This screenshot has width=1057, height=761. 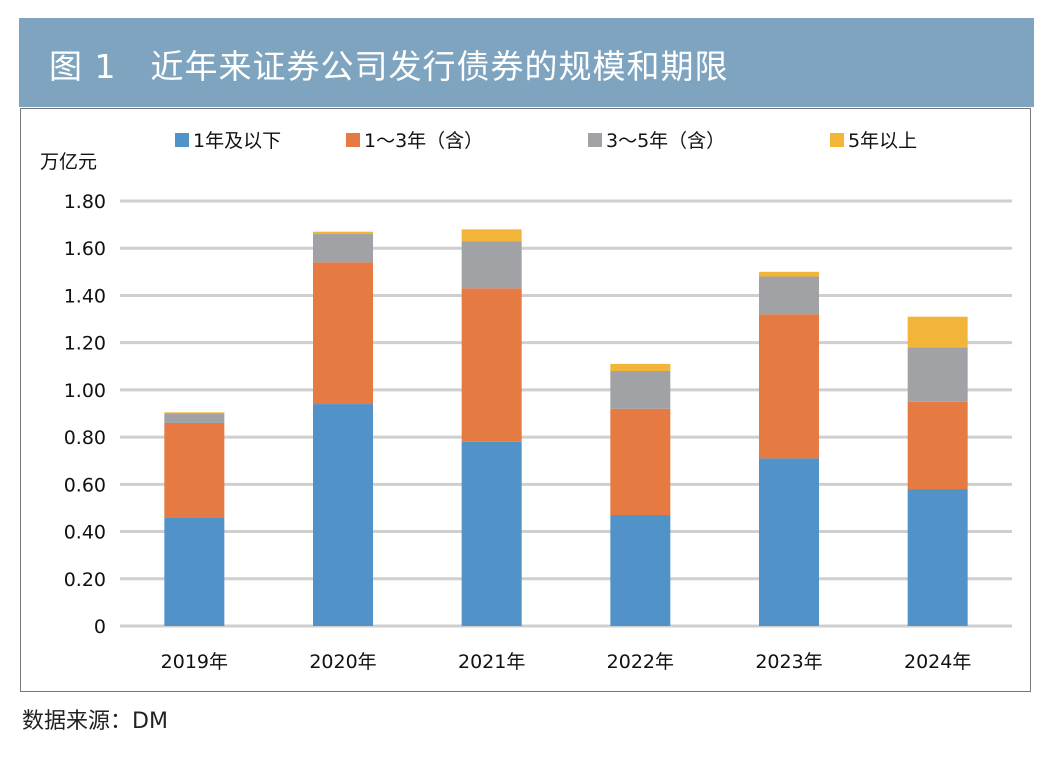 What do you see at coordinates (640, 662) in the screenshot?
I see `x-tick-label: 2022年` at bounding box center [640, 662].